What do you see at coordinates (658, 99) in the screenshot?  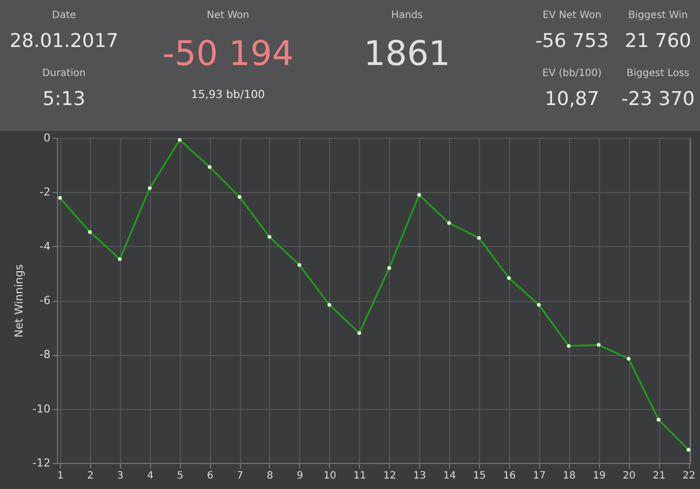 I see `text: -23 370` at bounding box center [658, 99].